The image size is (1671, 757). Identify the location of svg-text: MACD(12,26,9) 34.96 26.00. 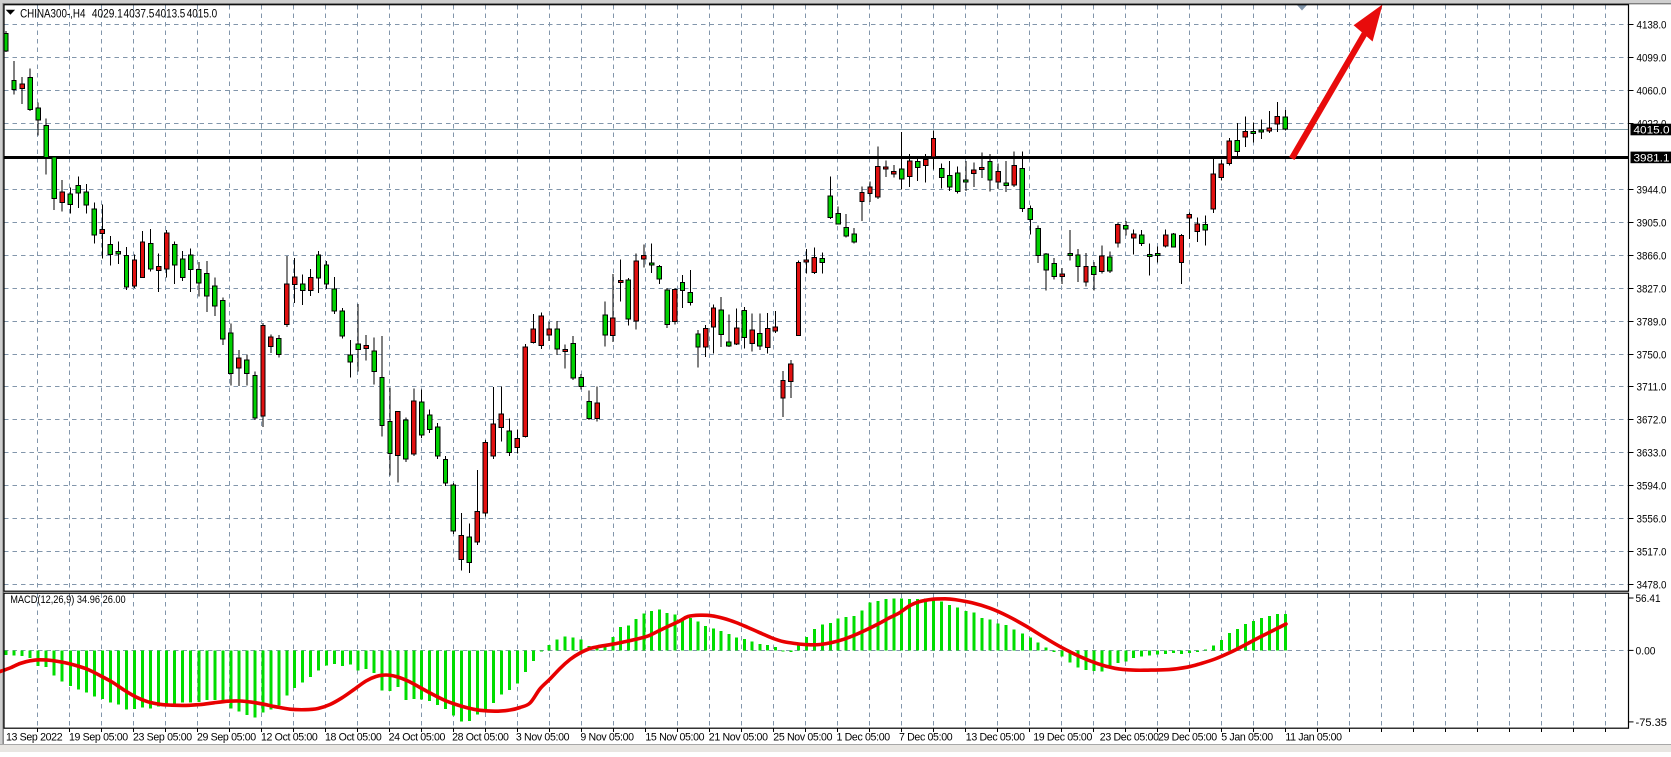
(68, 600).